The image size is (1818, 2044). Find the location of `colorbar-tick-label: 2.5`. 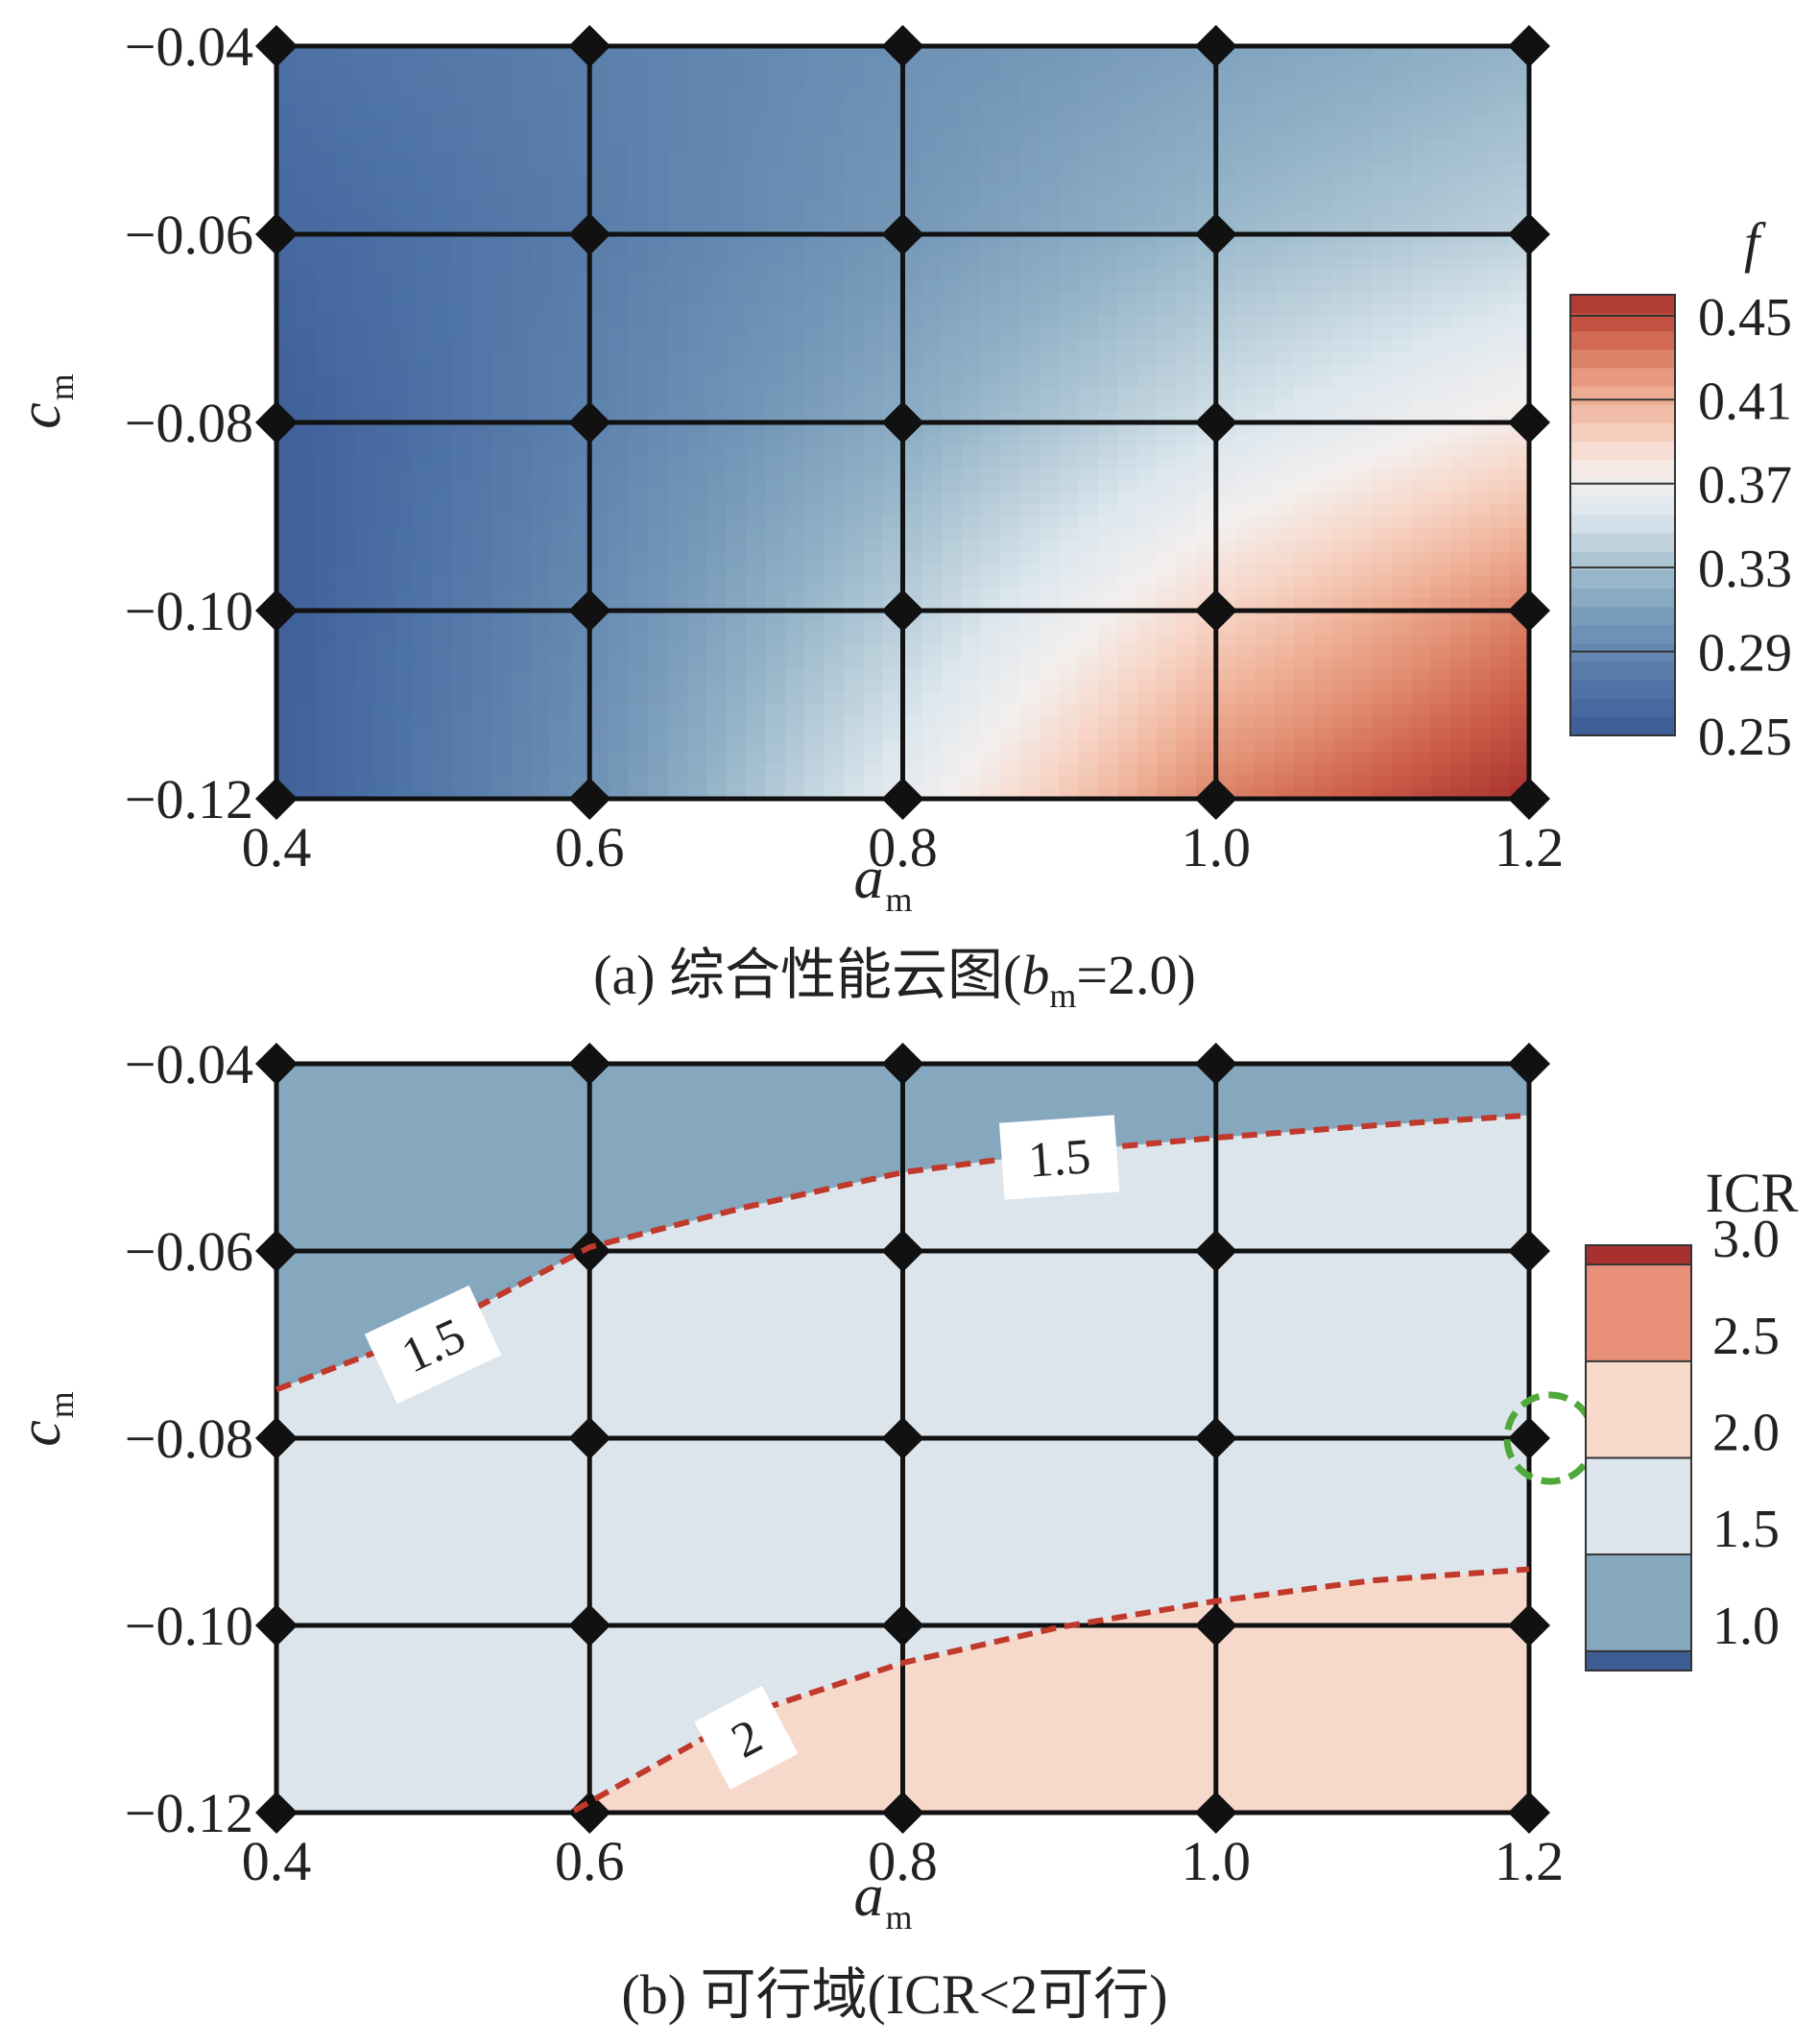

colorbar-tick-label: 2.5 is located at coordinates (1746, 1336).